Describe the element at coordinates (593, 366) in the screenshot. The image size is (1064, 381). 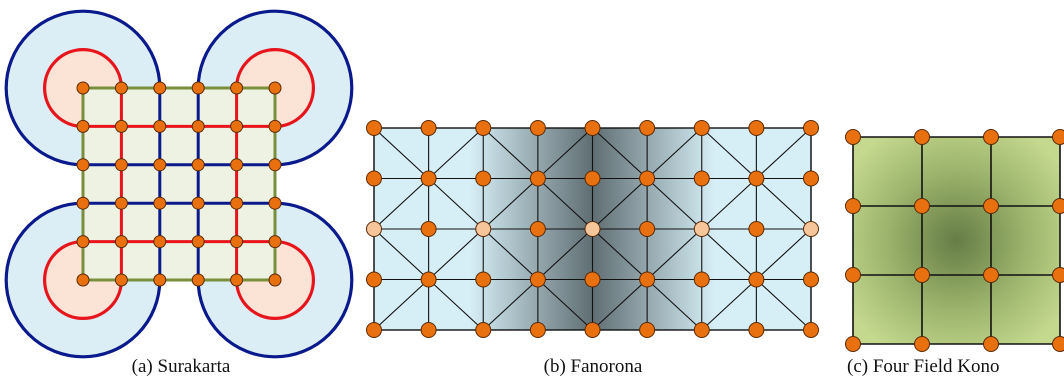
I see `caption-fanorona: (b) Fanorona` at that location.